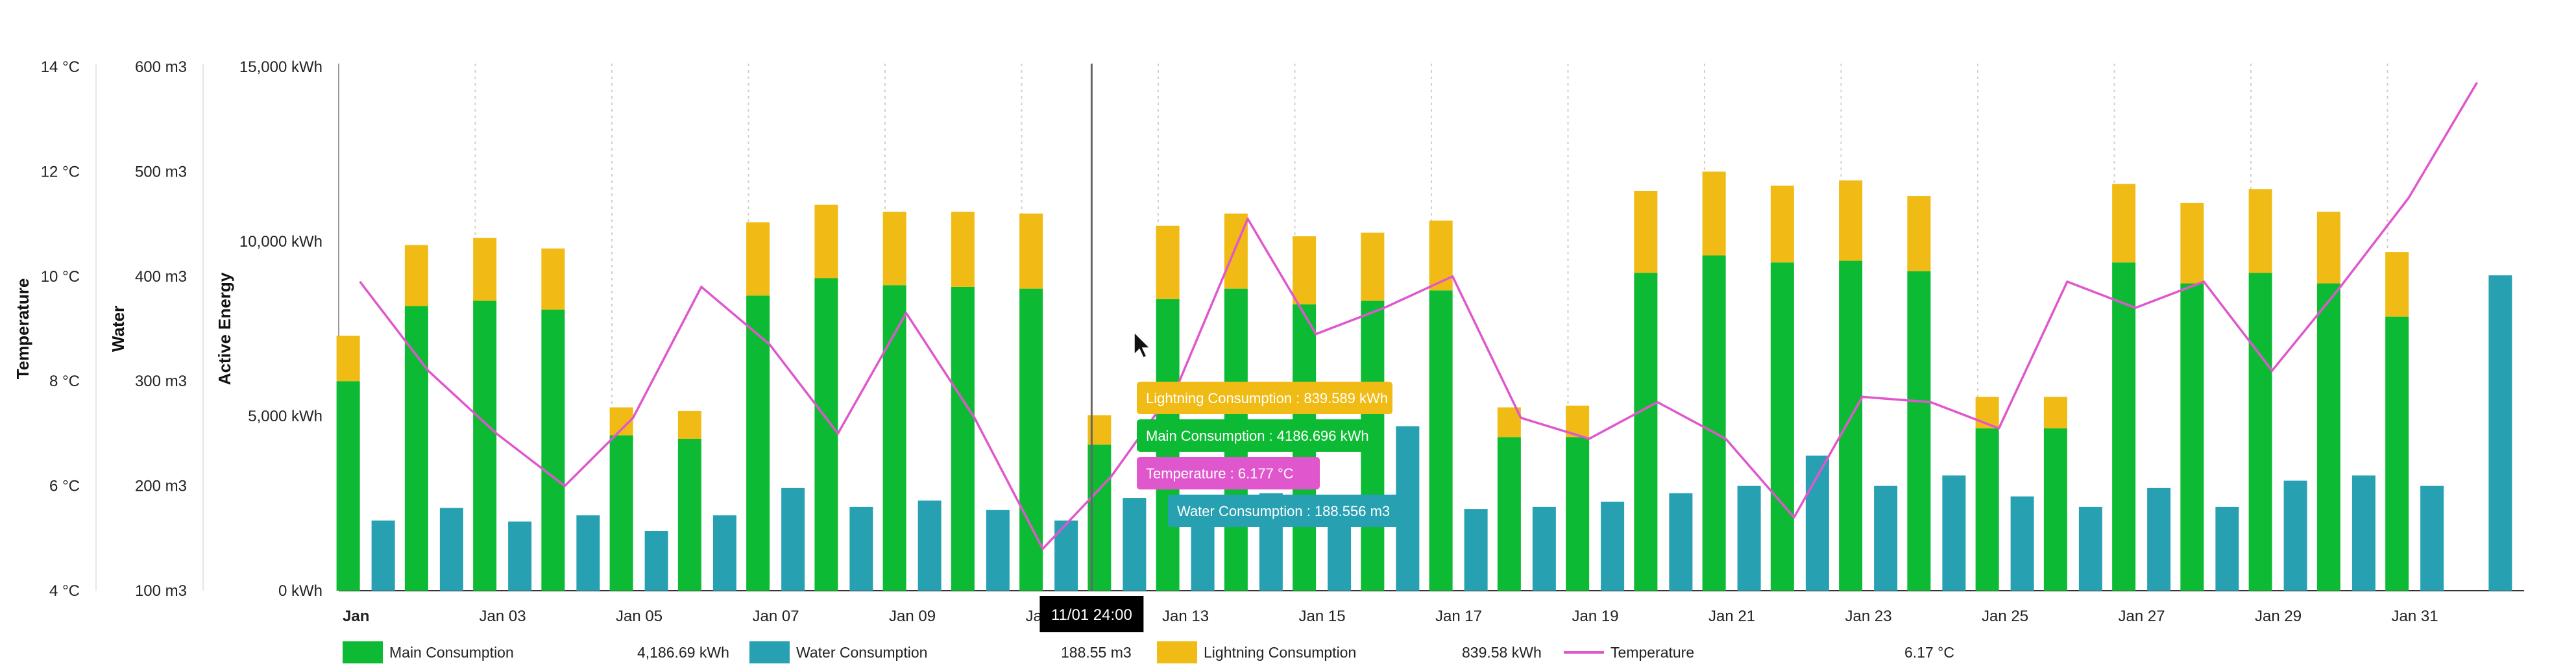  I want to click on legend-value: 839.58 kWh, so click(1502, 652).